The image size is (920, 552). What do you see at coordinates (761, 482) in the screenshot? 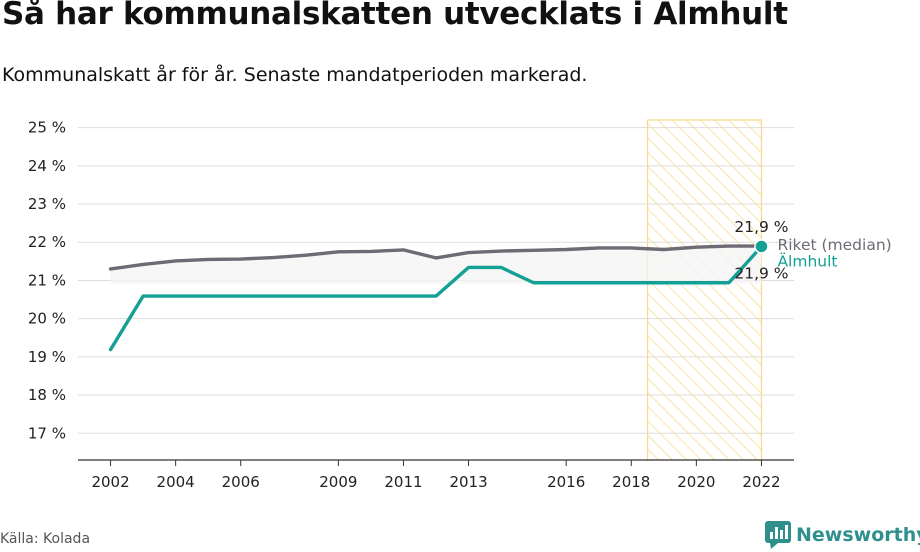
I see `x-tick-label: 2022` at bounding box center [761, 482].